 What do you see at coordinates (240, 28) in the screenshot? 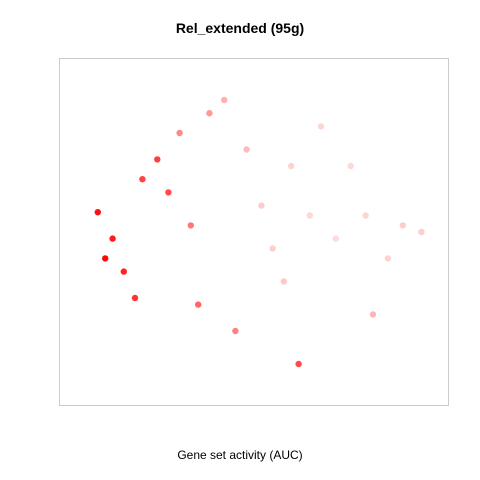
I see `chart-title: Rel_extended (95g)` at bounding box center [240, 28].